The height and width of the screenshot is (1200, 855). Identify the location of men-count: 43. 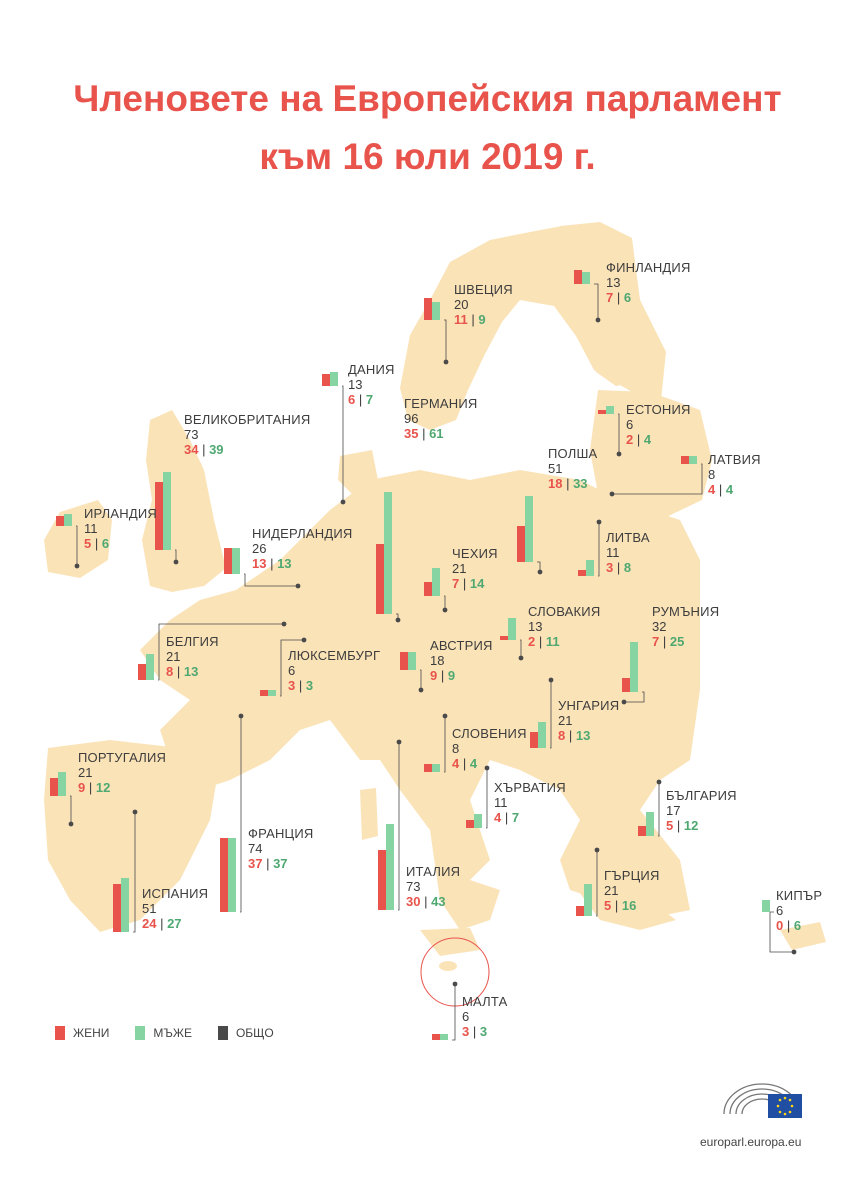
(438, 901).